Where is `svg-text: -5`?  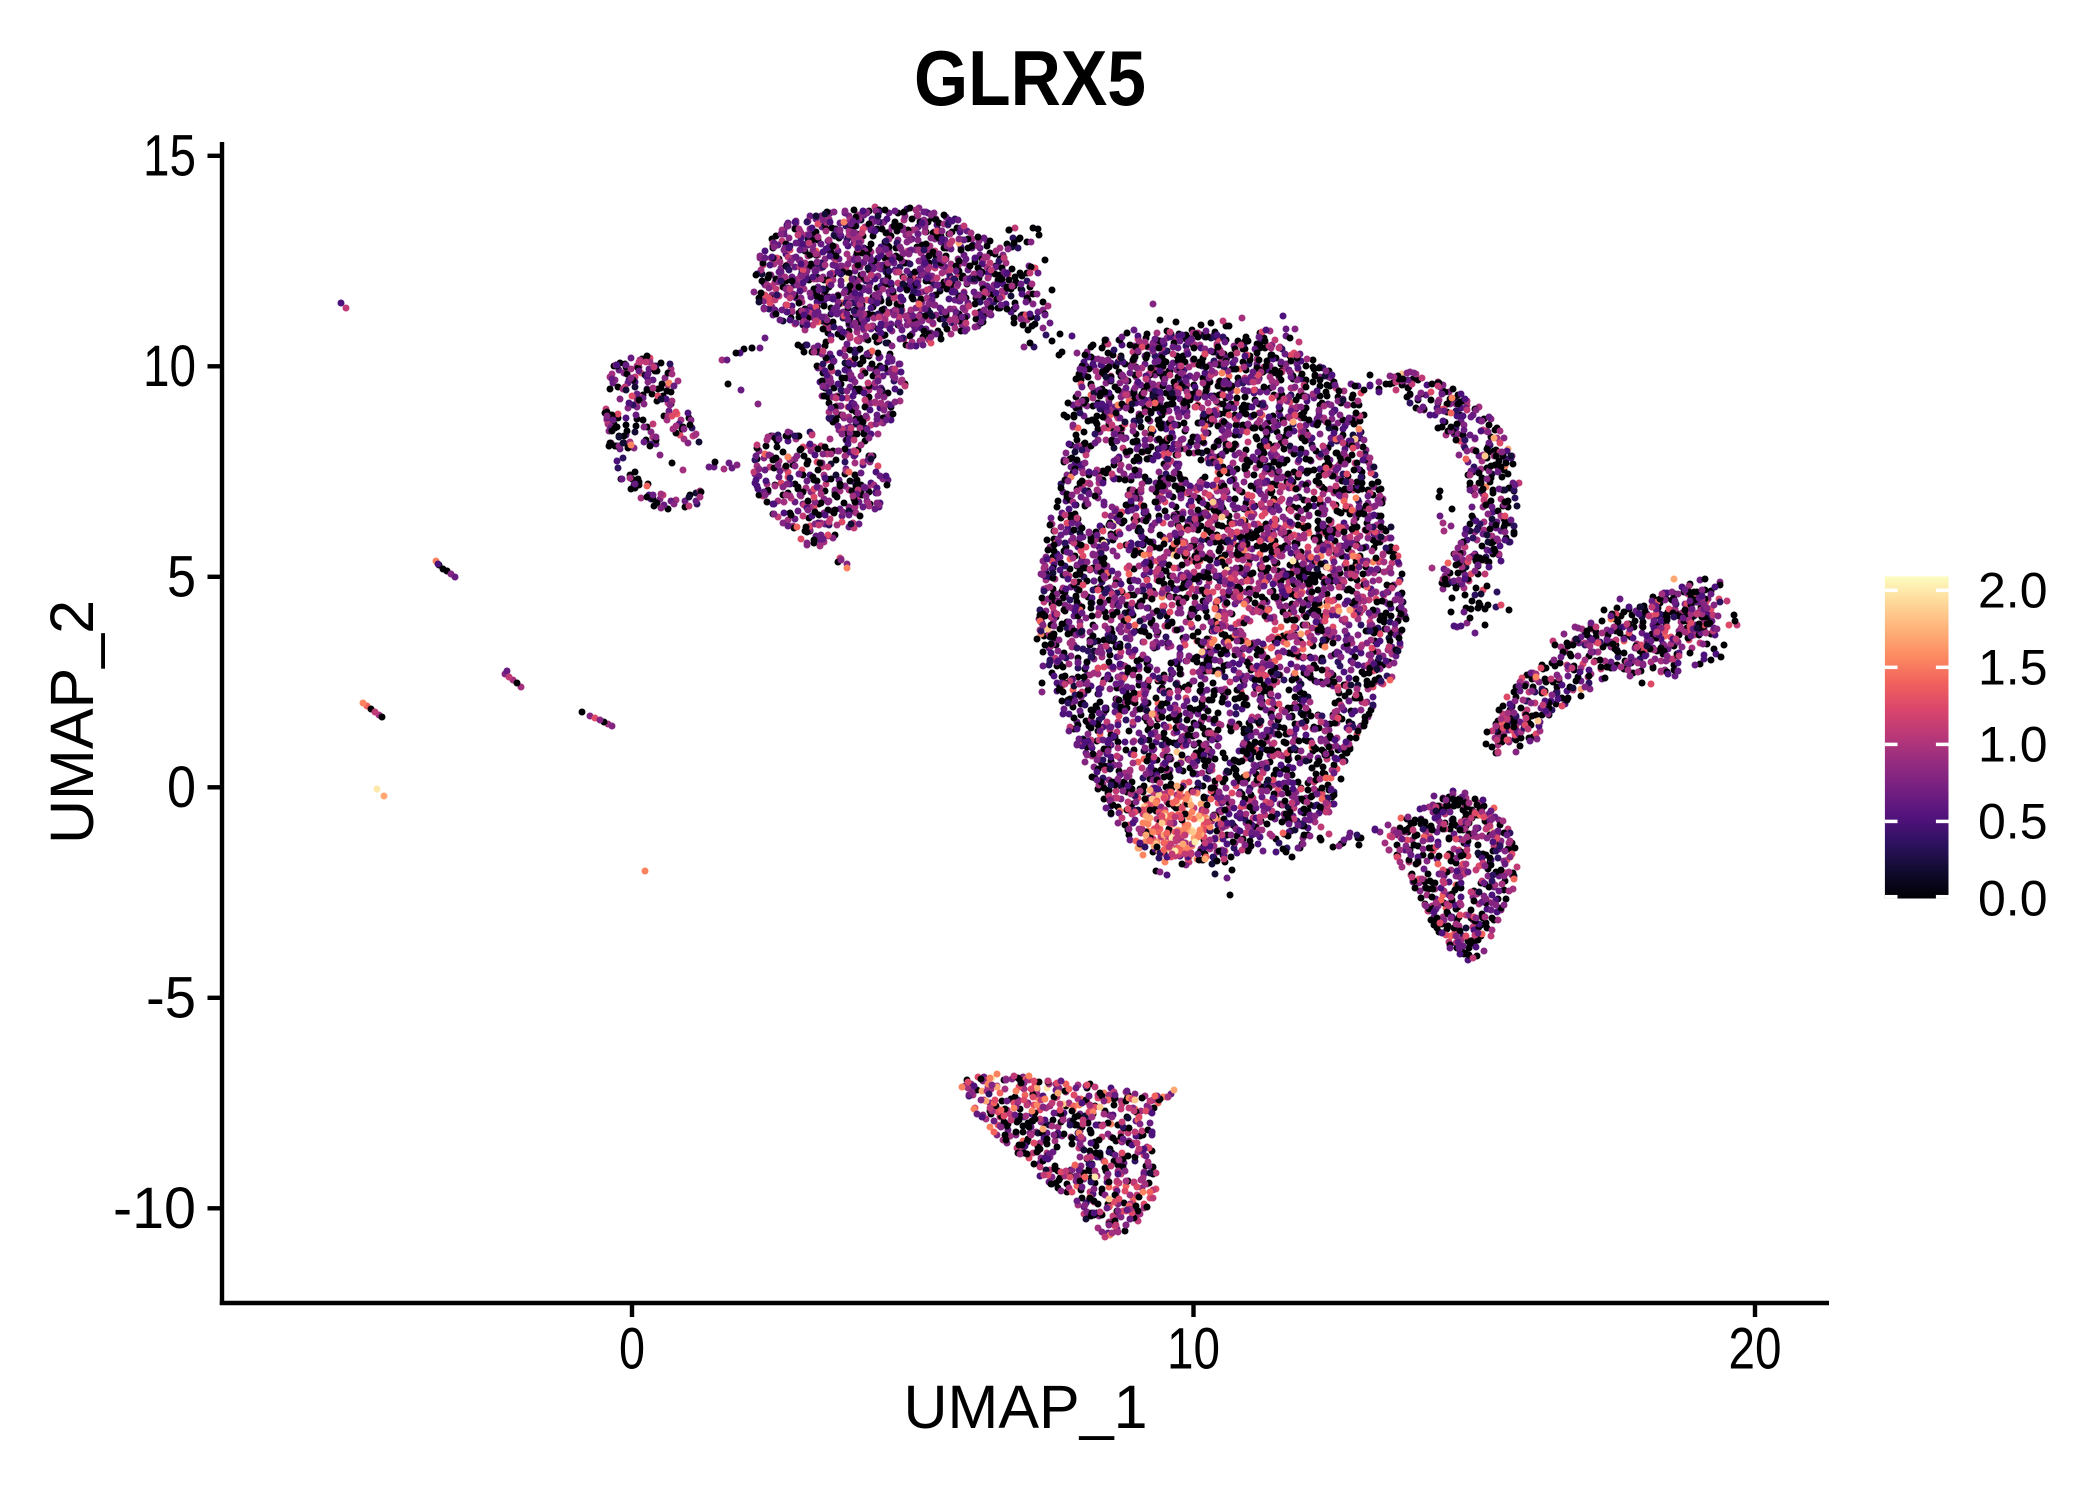
svg-text: -5 is located at coordinates (171, 997).